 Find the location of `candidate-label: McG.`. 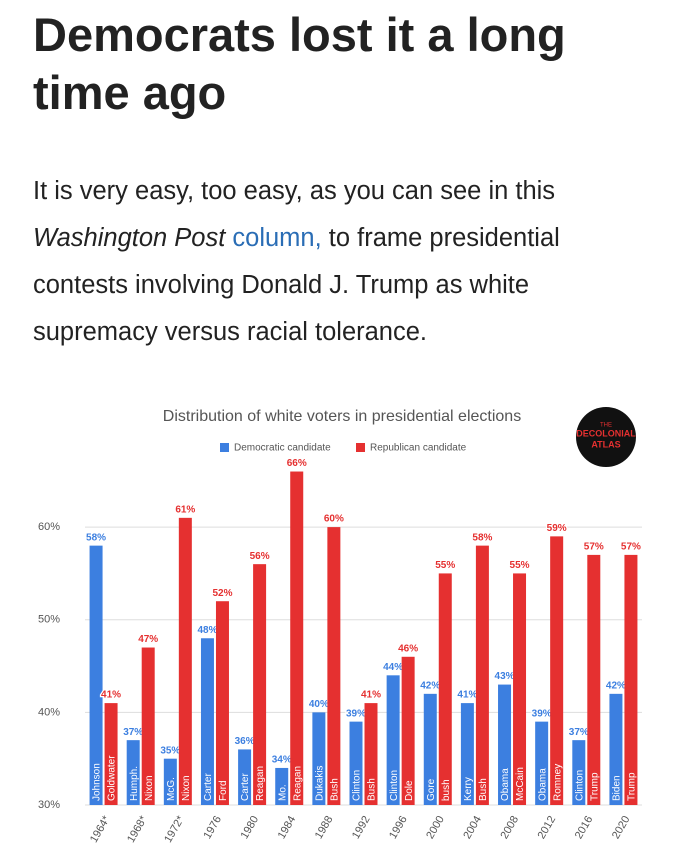

candidate-label: McG. is located at coordinates (171, 789).